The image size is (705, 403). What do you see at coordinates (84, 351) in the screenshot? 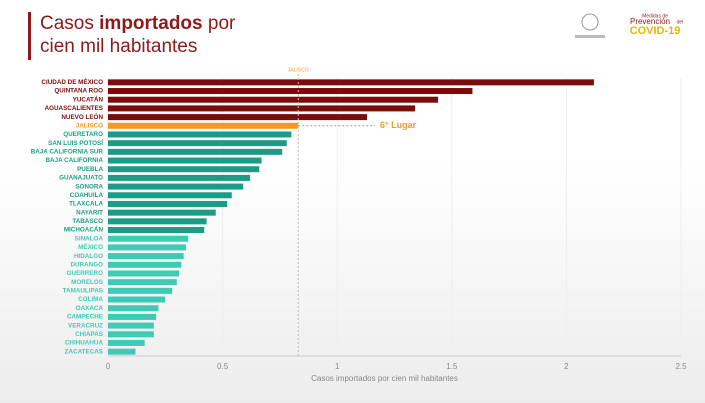
I see `y-tick-label: ZACATECAS` at bounding box center [84, 351].